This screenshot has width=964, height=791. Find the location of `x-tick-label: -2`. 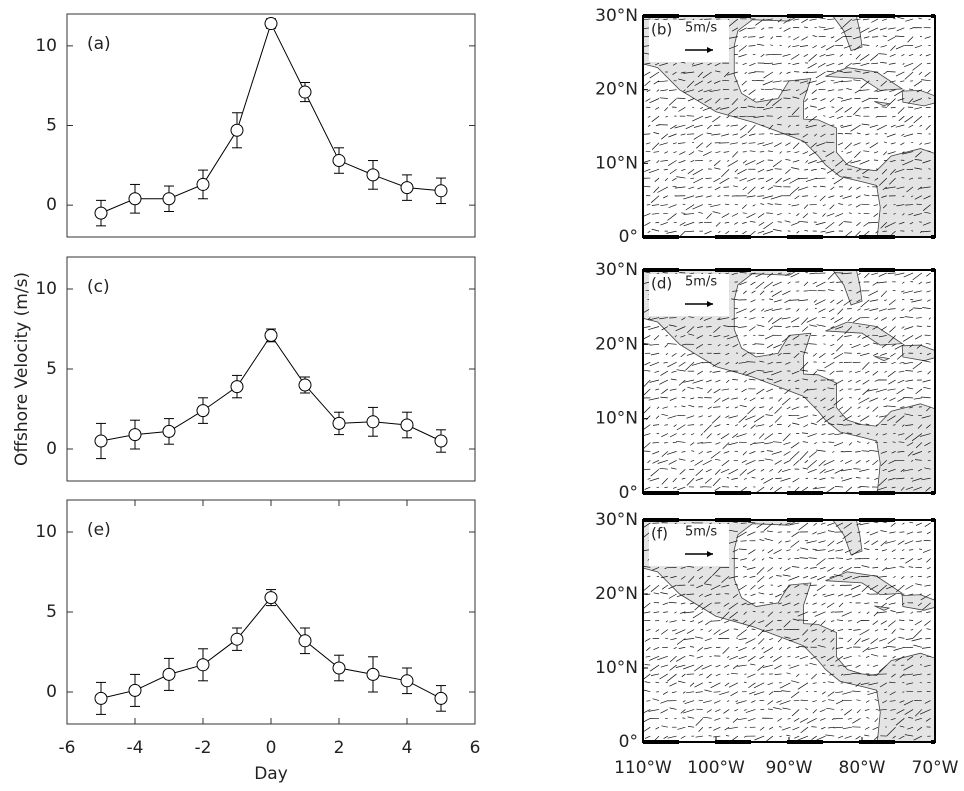

x-tick-label: -2 is located at coordinates (203, 748).